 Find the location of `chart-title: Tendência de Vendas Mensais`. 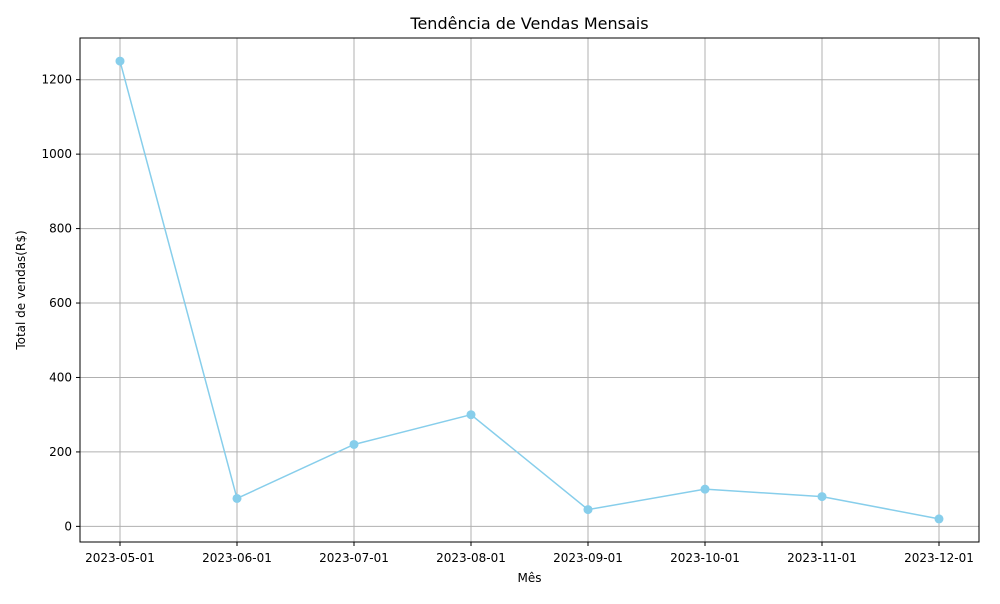

chart-title: Tendência de Vendas Mensais is located at coordinates (528, 23).